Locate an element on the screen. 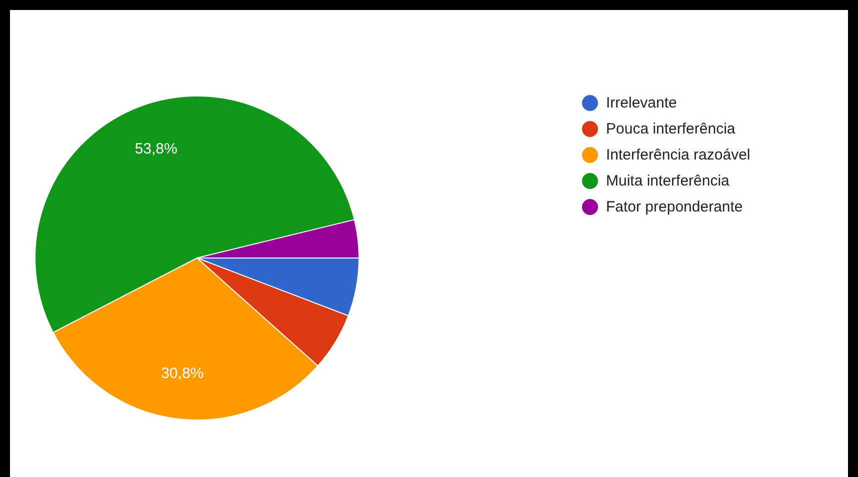 This screenshot has width=858, height=477. data-label: 53,8% is located at coordinates (156, 149).